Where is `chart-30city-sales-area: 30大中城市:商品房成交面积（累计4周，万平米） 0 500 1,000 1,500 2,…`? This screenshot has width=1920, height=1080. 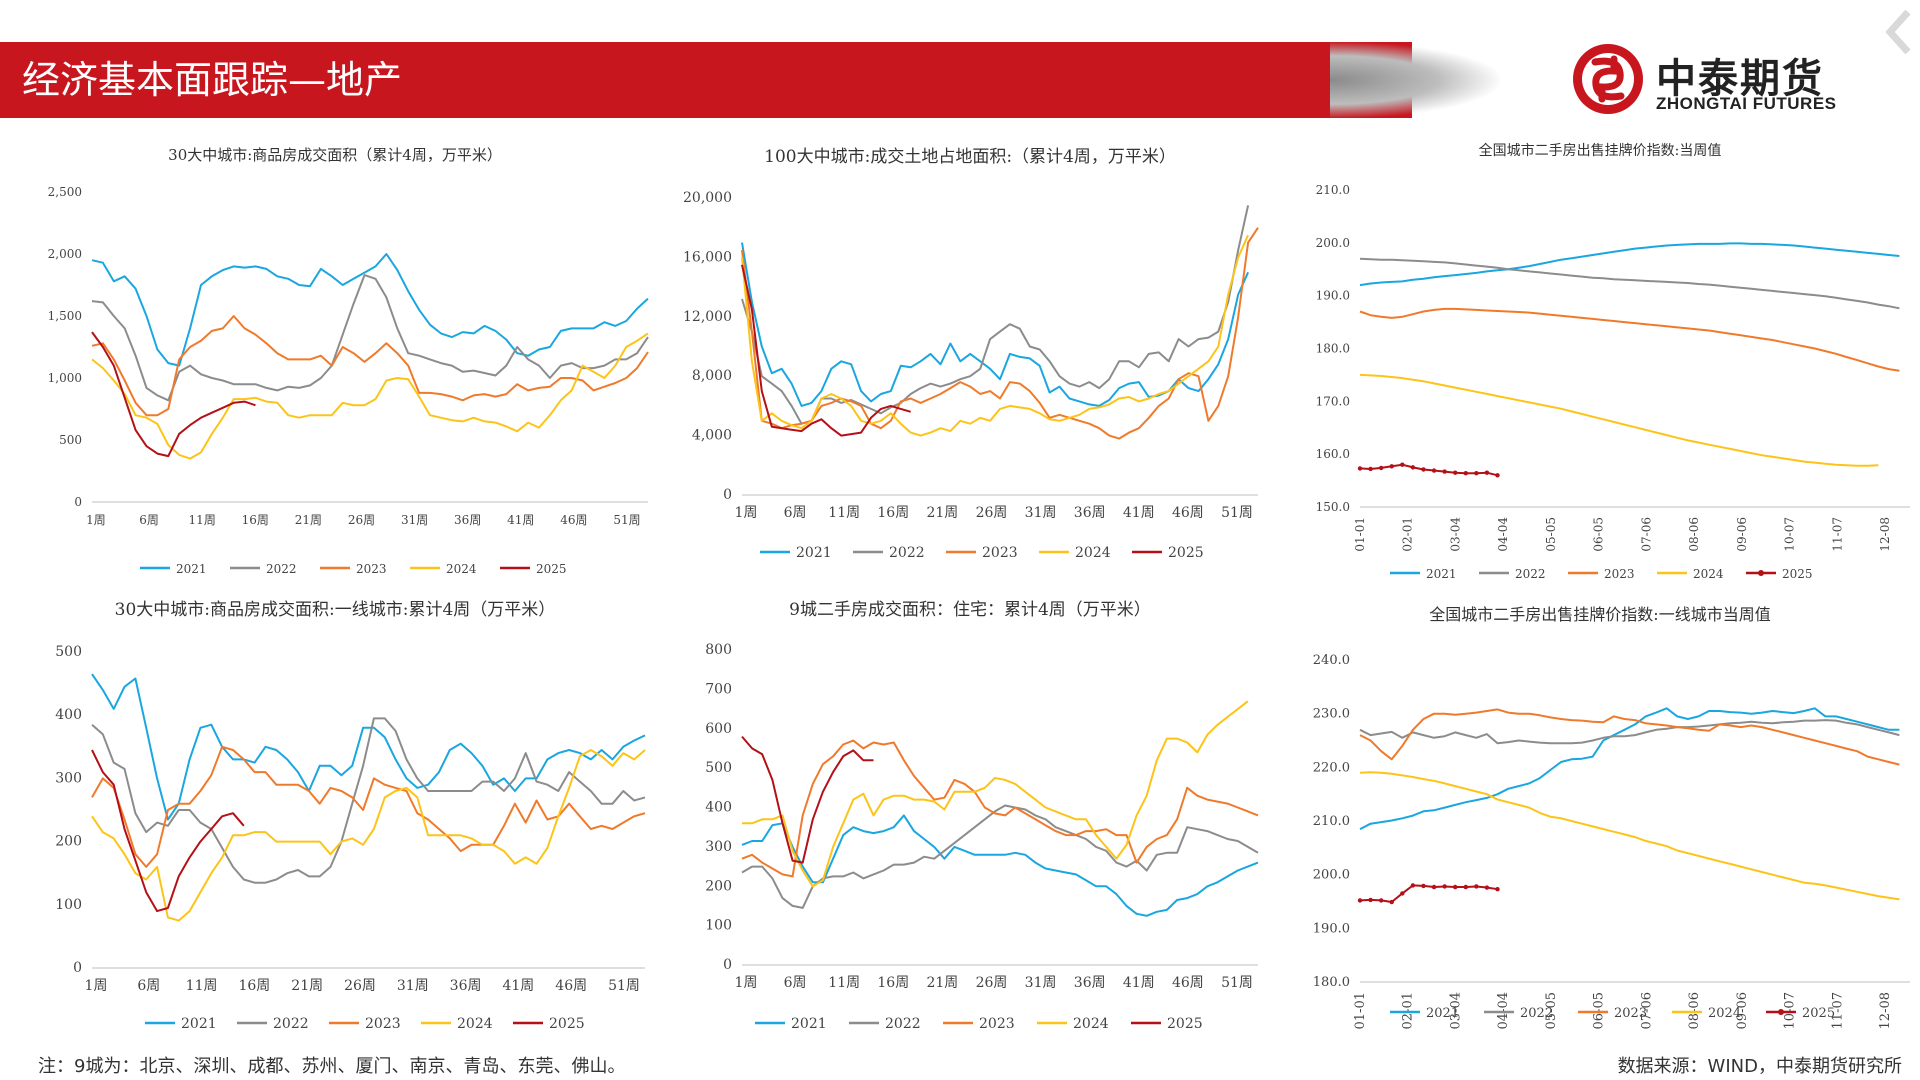
chart-30city-sales-area: 30大中城市:商品房成交面积（累计4周，万平米） 0 500 1,000 1,500 2,… is located at coordinates (348, 361).